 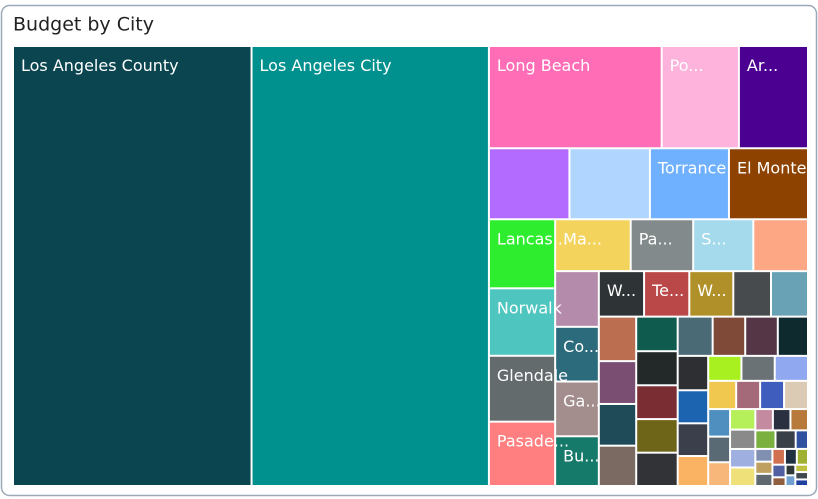 I want to click on chart-title: Budget by City, so click(x=83, y=25).